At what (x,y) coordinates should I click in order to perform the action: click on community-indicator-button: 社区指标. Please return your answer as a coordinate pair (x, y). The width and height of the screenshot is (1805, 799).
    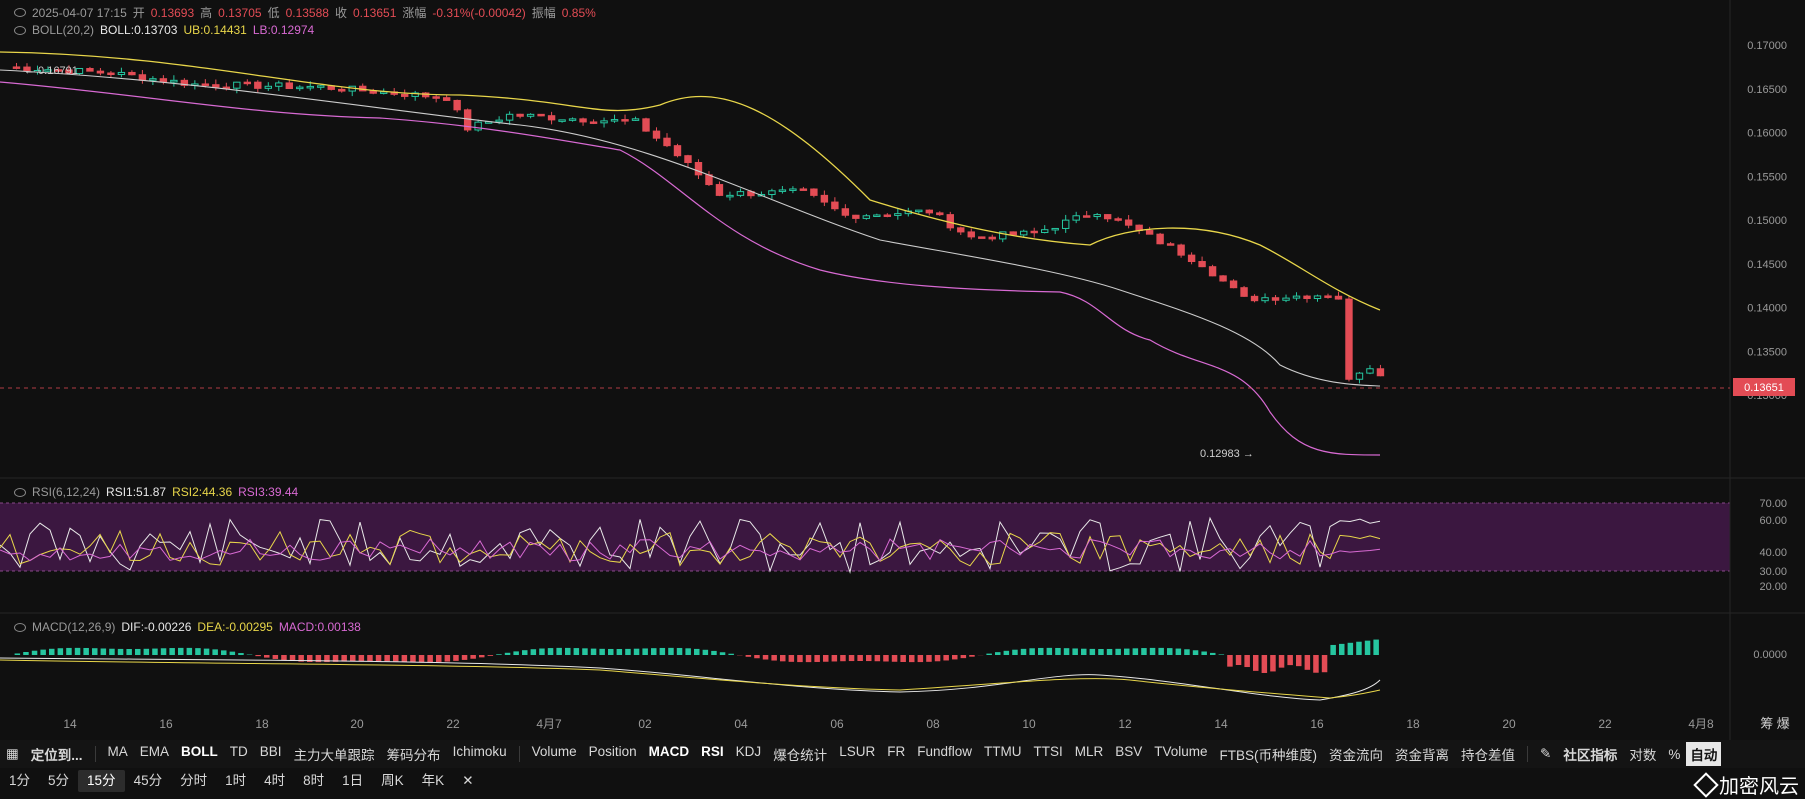
    Looking at the image, I should click on (1590, 754).